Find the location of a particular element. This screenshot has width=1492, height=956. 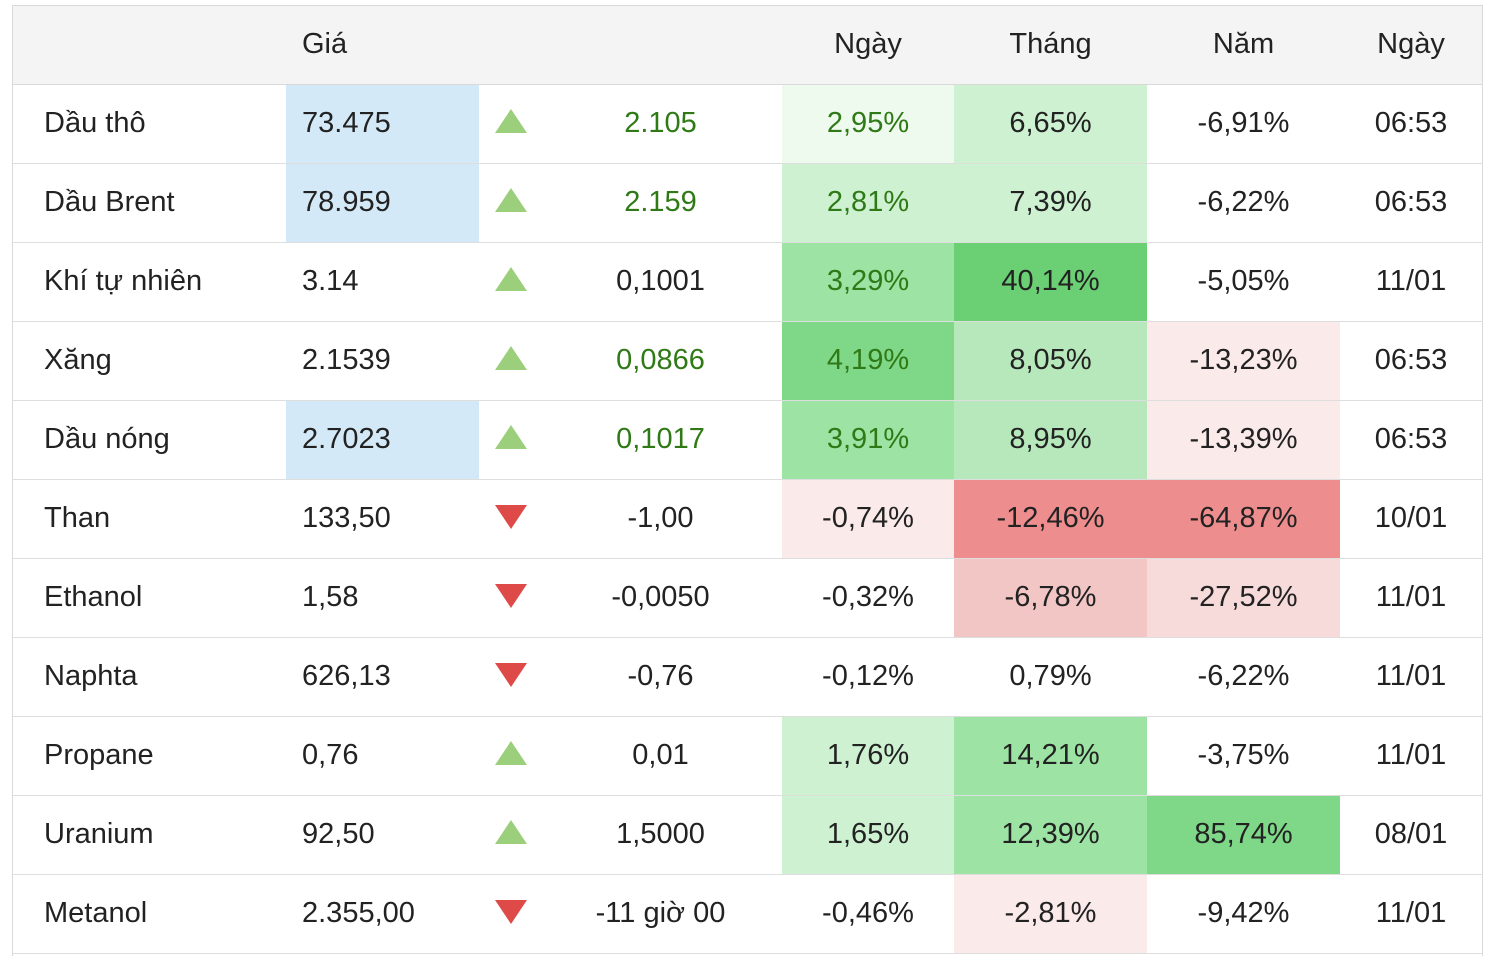

year-change-cell: -9,42% is located at coordinates (1243, 914).